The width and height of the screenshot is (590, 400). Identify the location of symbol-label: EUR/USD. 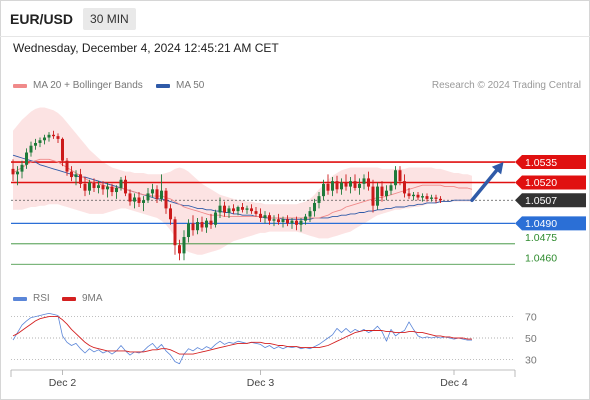
(42, 19).